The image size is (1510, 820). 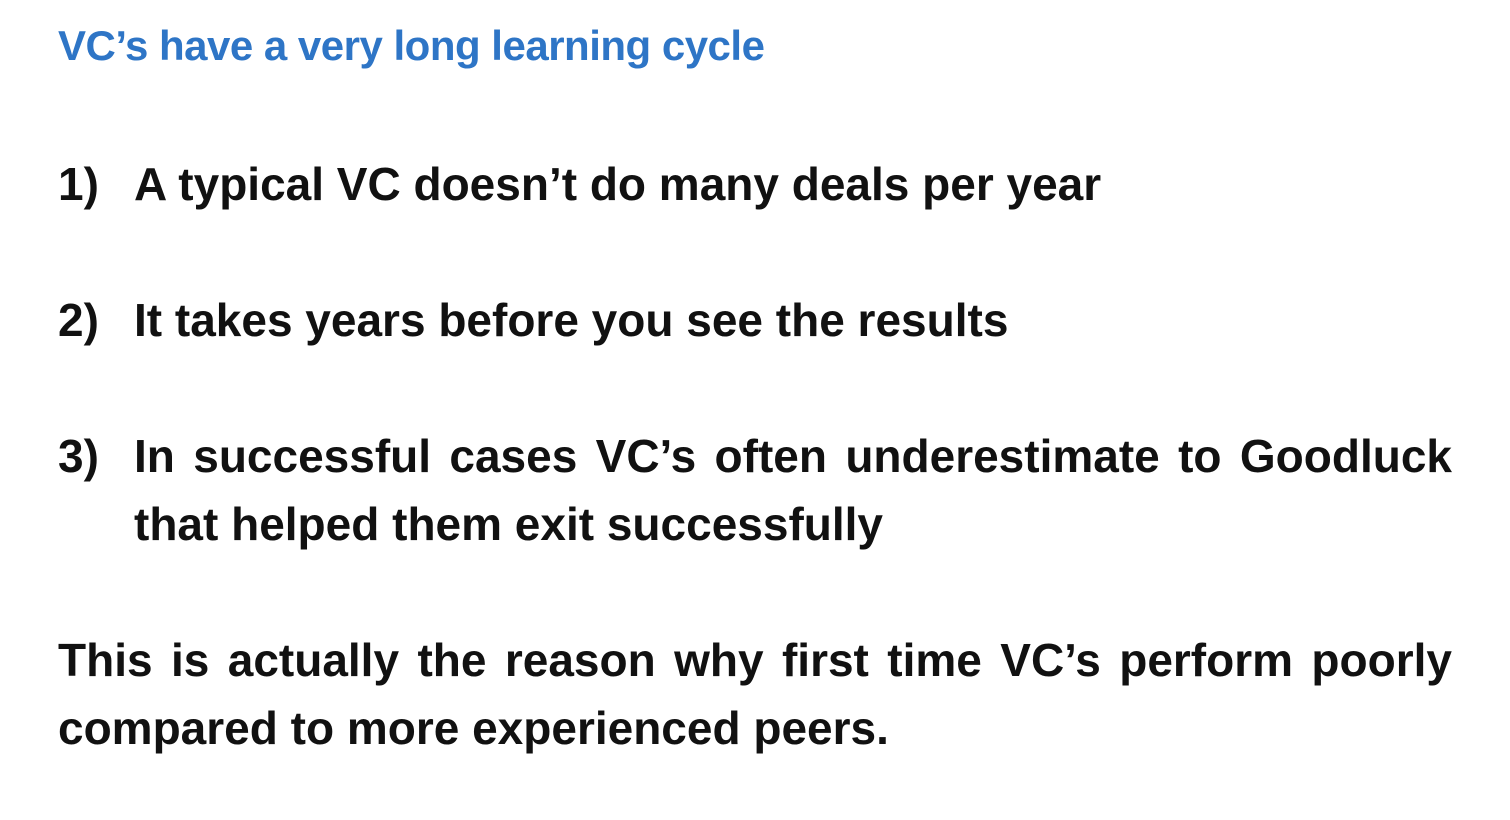 I want to click on list-item-number: 3), so click(x=78, y=456).